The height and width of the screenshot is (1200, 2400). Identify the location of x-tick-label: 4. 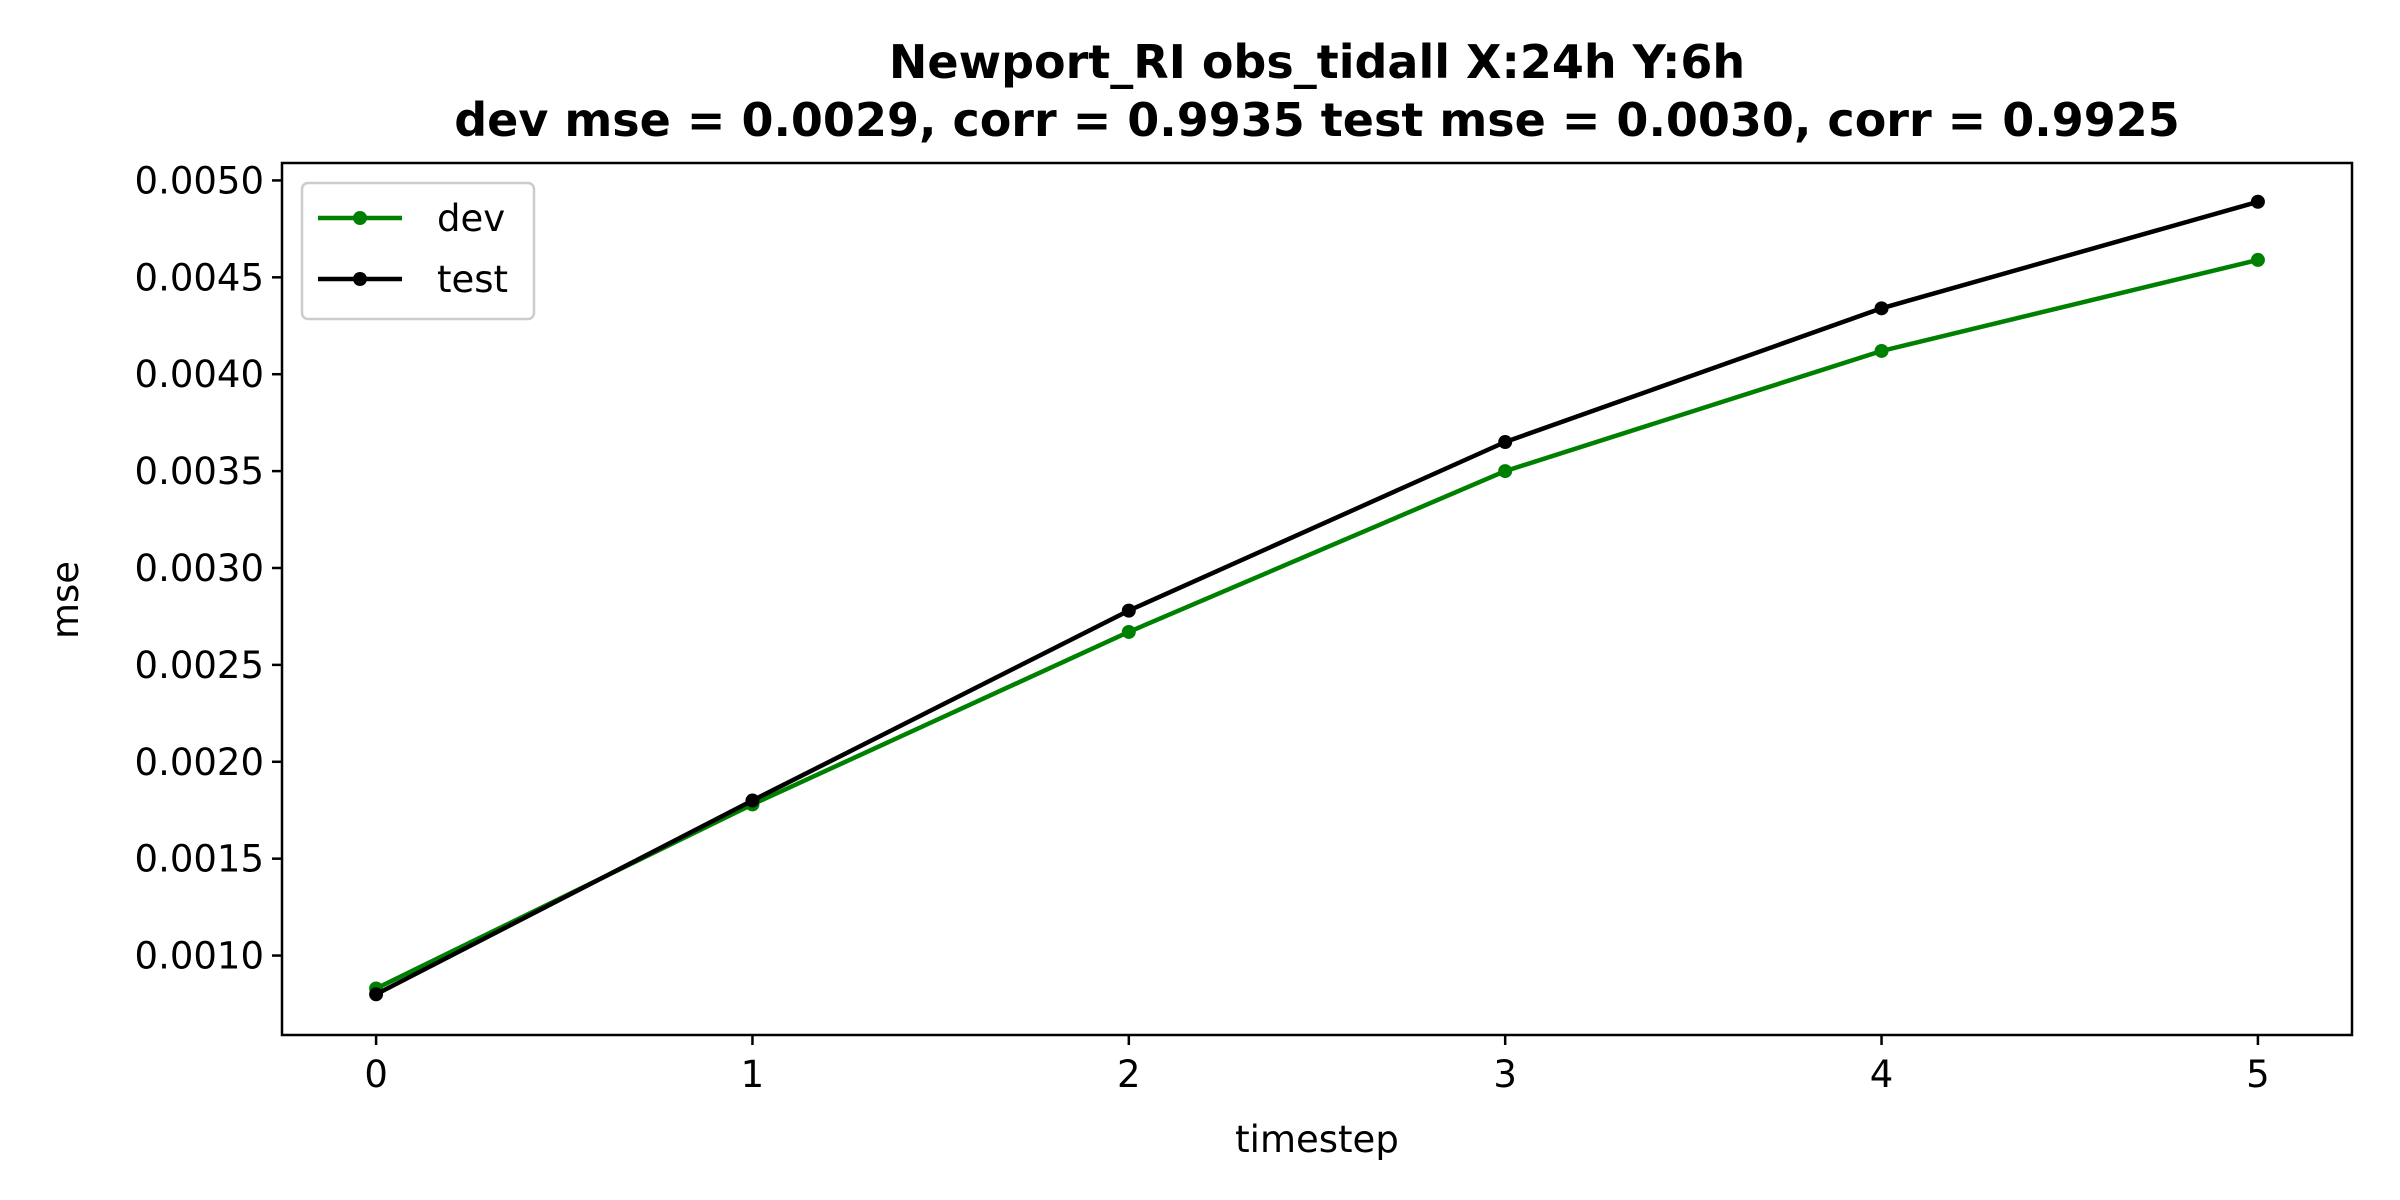
(1882, 1074).